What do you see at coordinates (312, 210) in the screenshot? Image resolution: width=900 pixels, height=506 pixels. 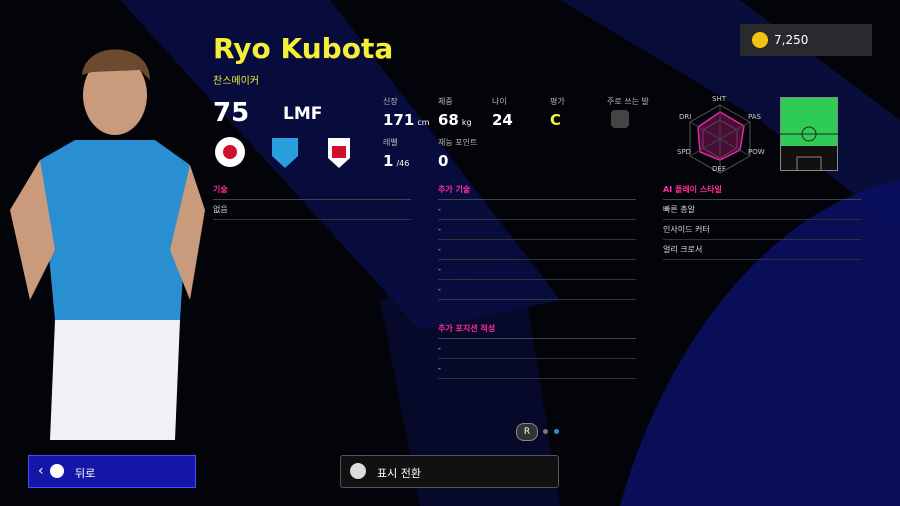 I see `section-item: 없음` at bounding box center [312, 210].